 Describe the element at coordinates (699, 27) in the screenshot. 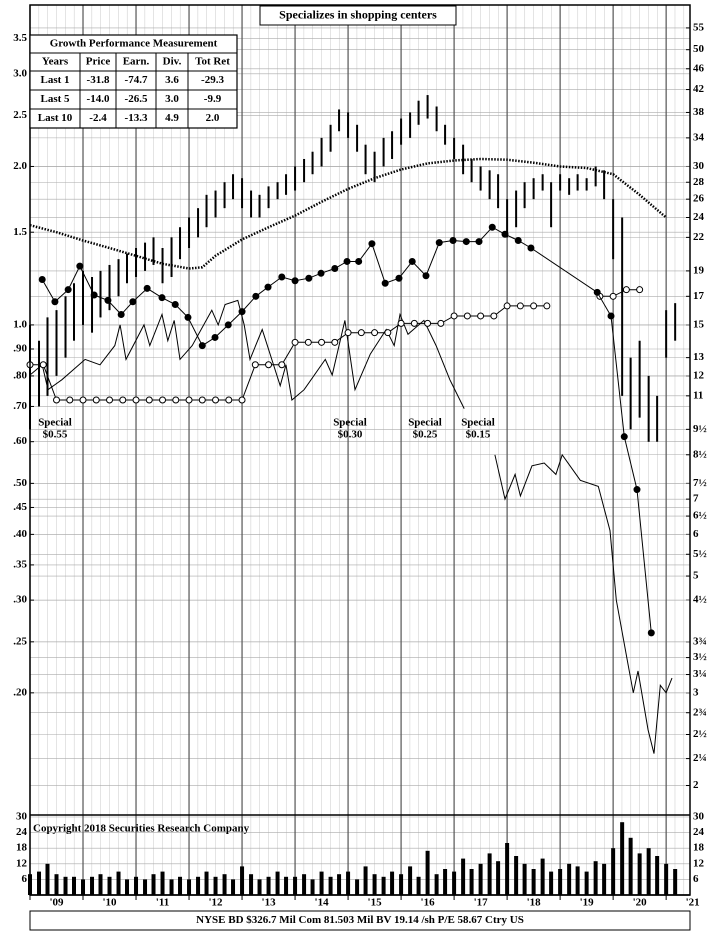

I see `y-tick-label: 55` at that location.